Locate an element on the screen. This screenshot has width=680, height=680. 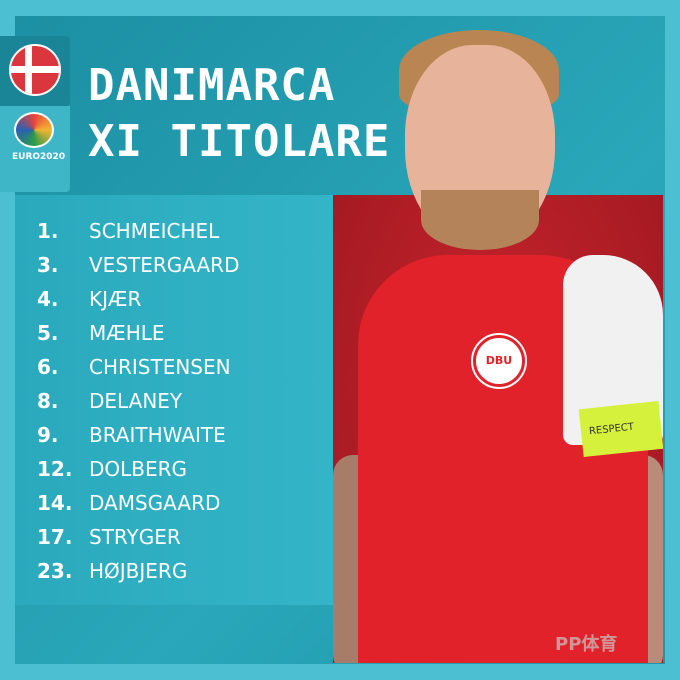
player-number: 14. is located at coordinates (55, 503).